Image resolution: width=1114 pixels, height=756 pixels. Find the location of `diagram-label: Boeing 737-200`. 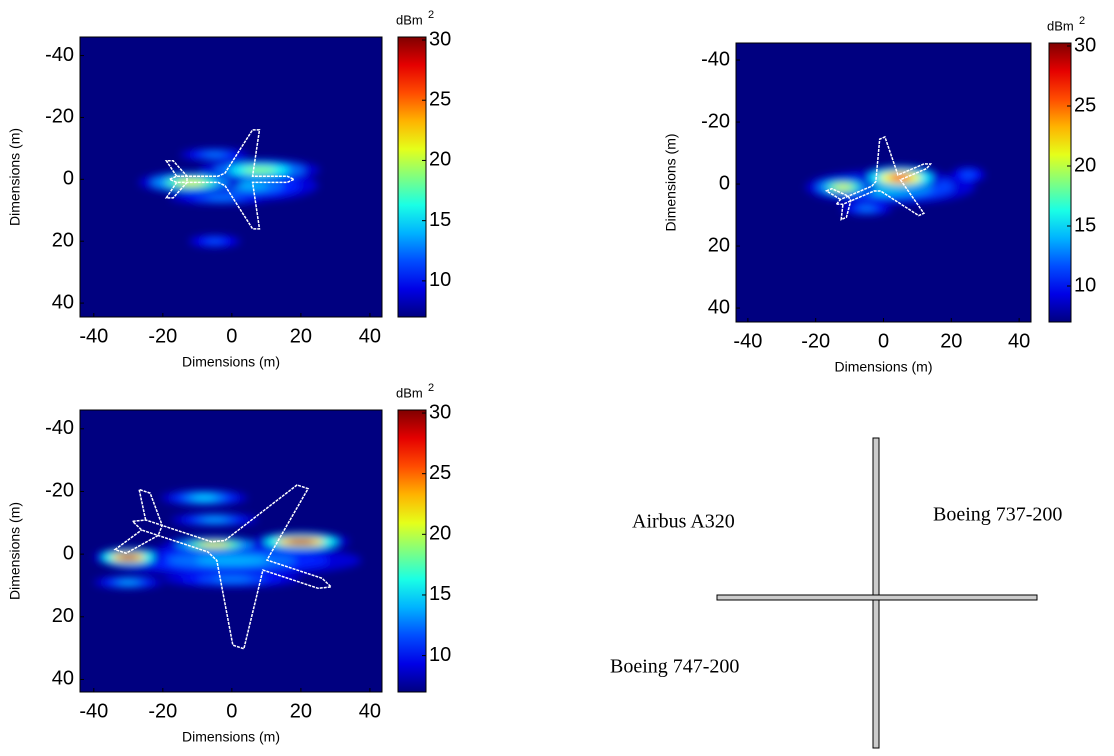

diagram-label: Boeing 737-200 is located at coordinates (997, 515).